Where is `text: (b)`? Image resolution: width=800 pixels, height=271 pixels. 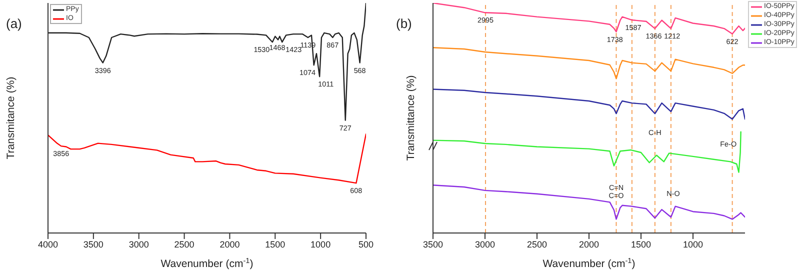 text: (b) is located at coordinates (404, 23).